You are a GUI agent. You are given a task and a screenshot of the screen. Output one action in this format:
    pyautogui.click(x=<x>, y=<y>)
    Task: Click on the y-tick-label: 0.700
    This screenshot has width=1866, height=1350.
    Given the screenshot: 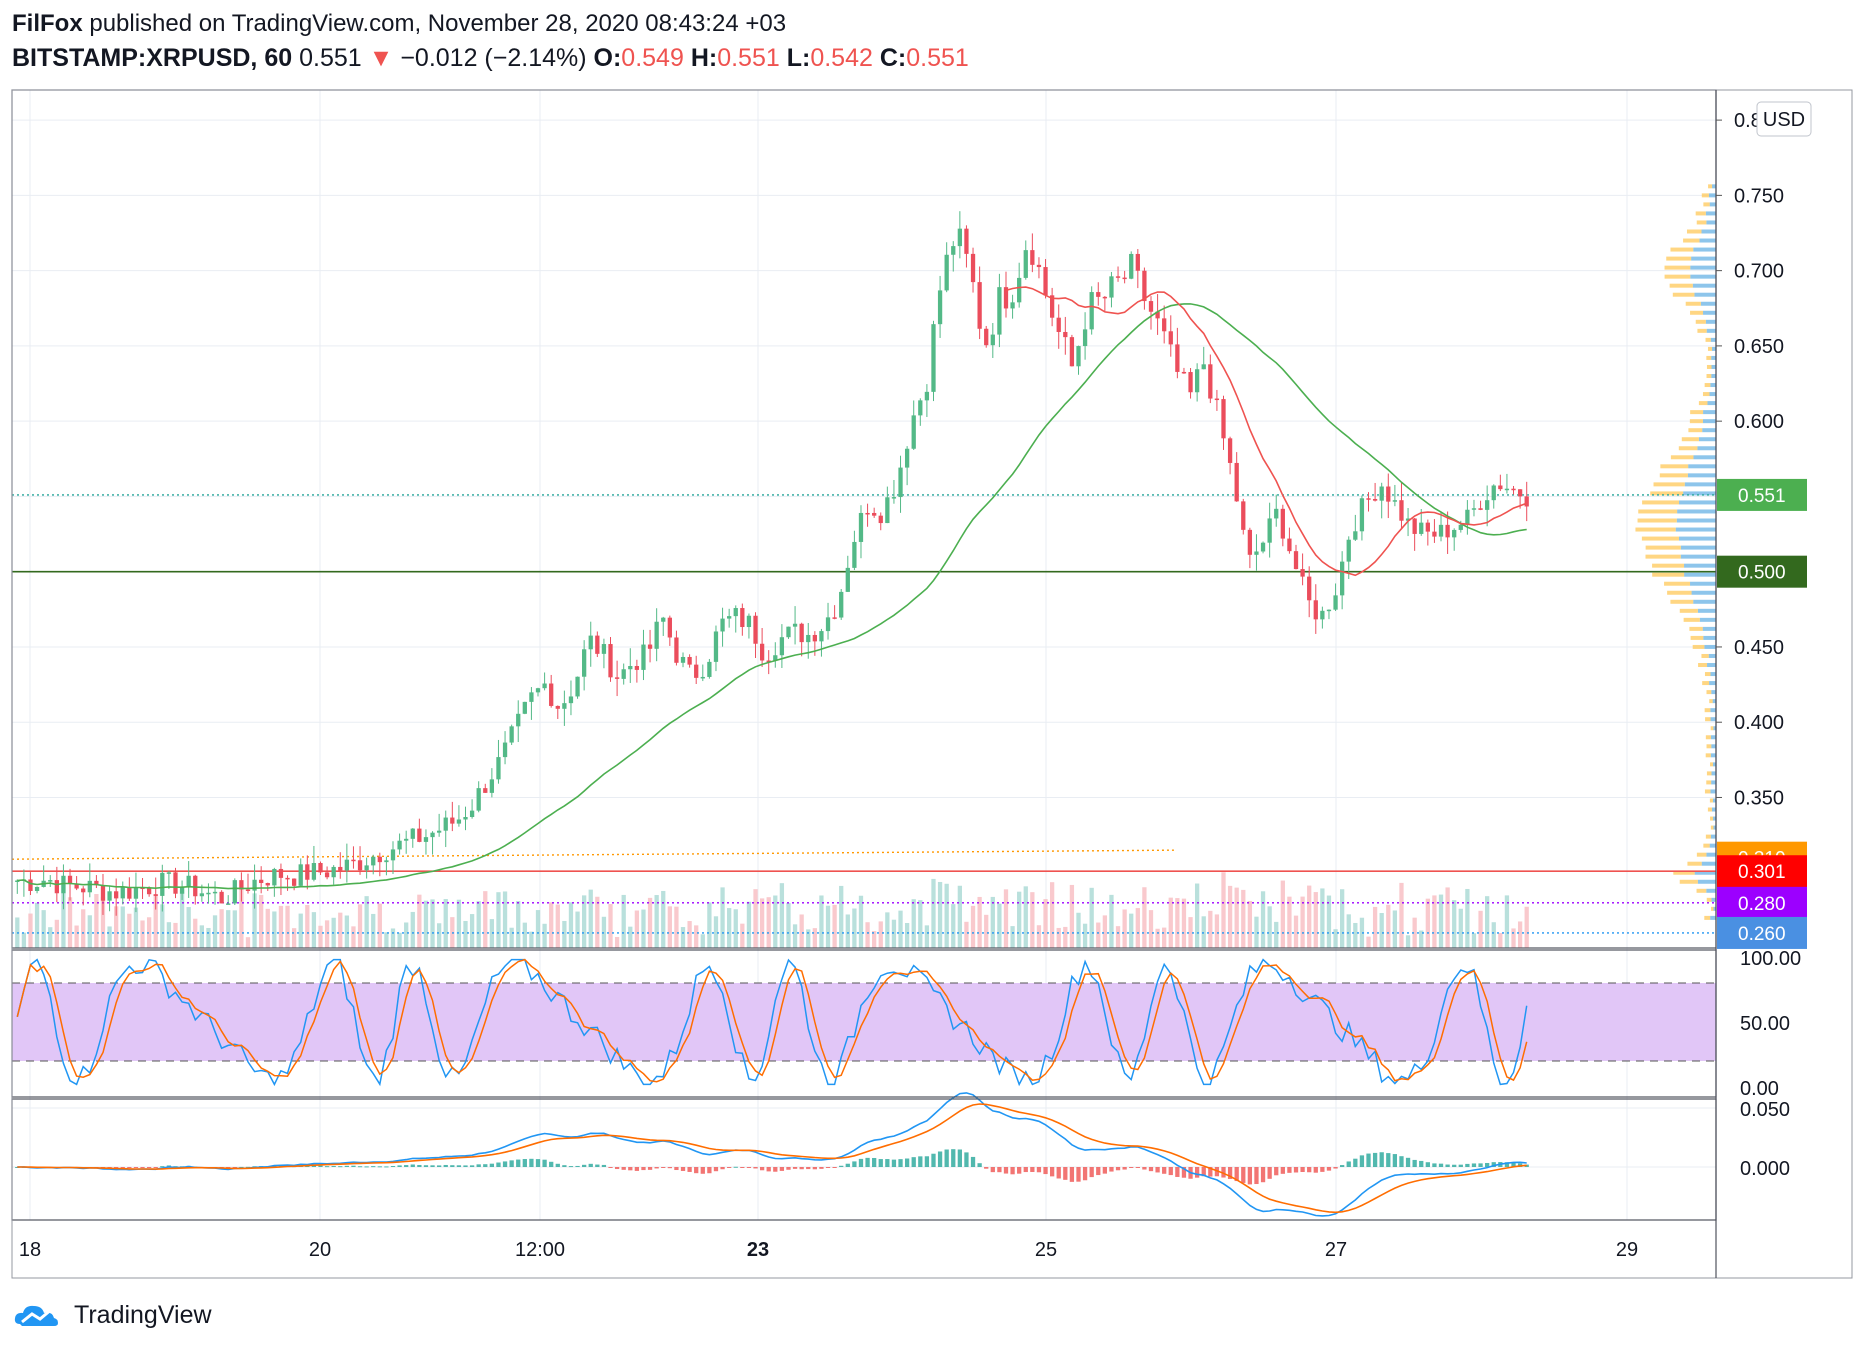 What is the action you would take?
    pyautogui.click(x=1759, y=272)
    